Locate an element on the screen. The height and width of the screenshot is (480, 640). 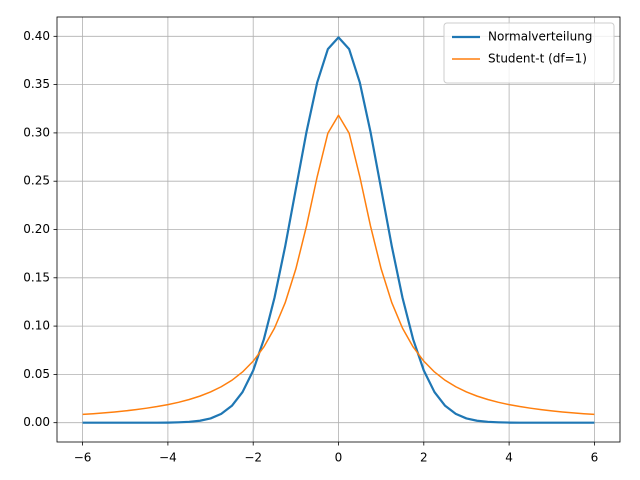
y-tick-label: 0.40 is located at coordinates (36, 36).